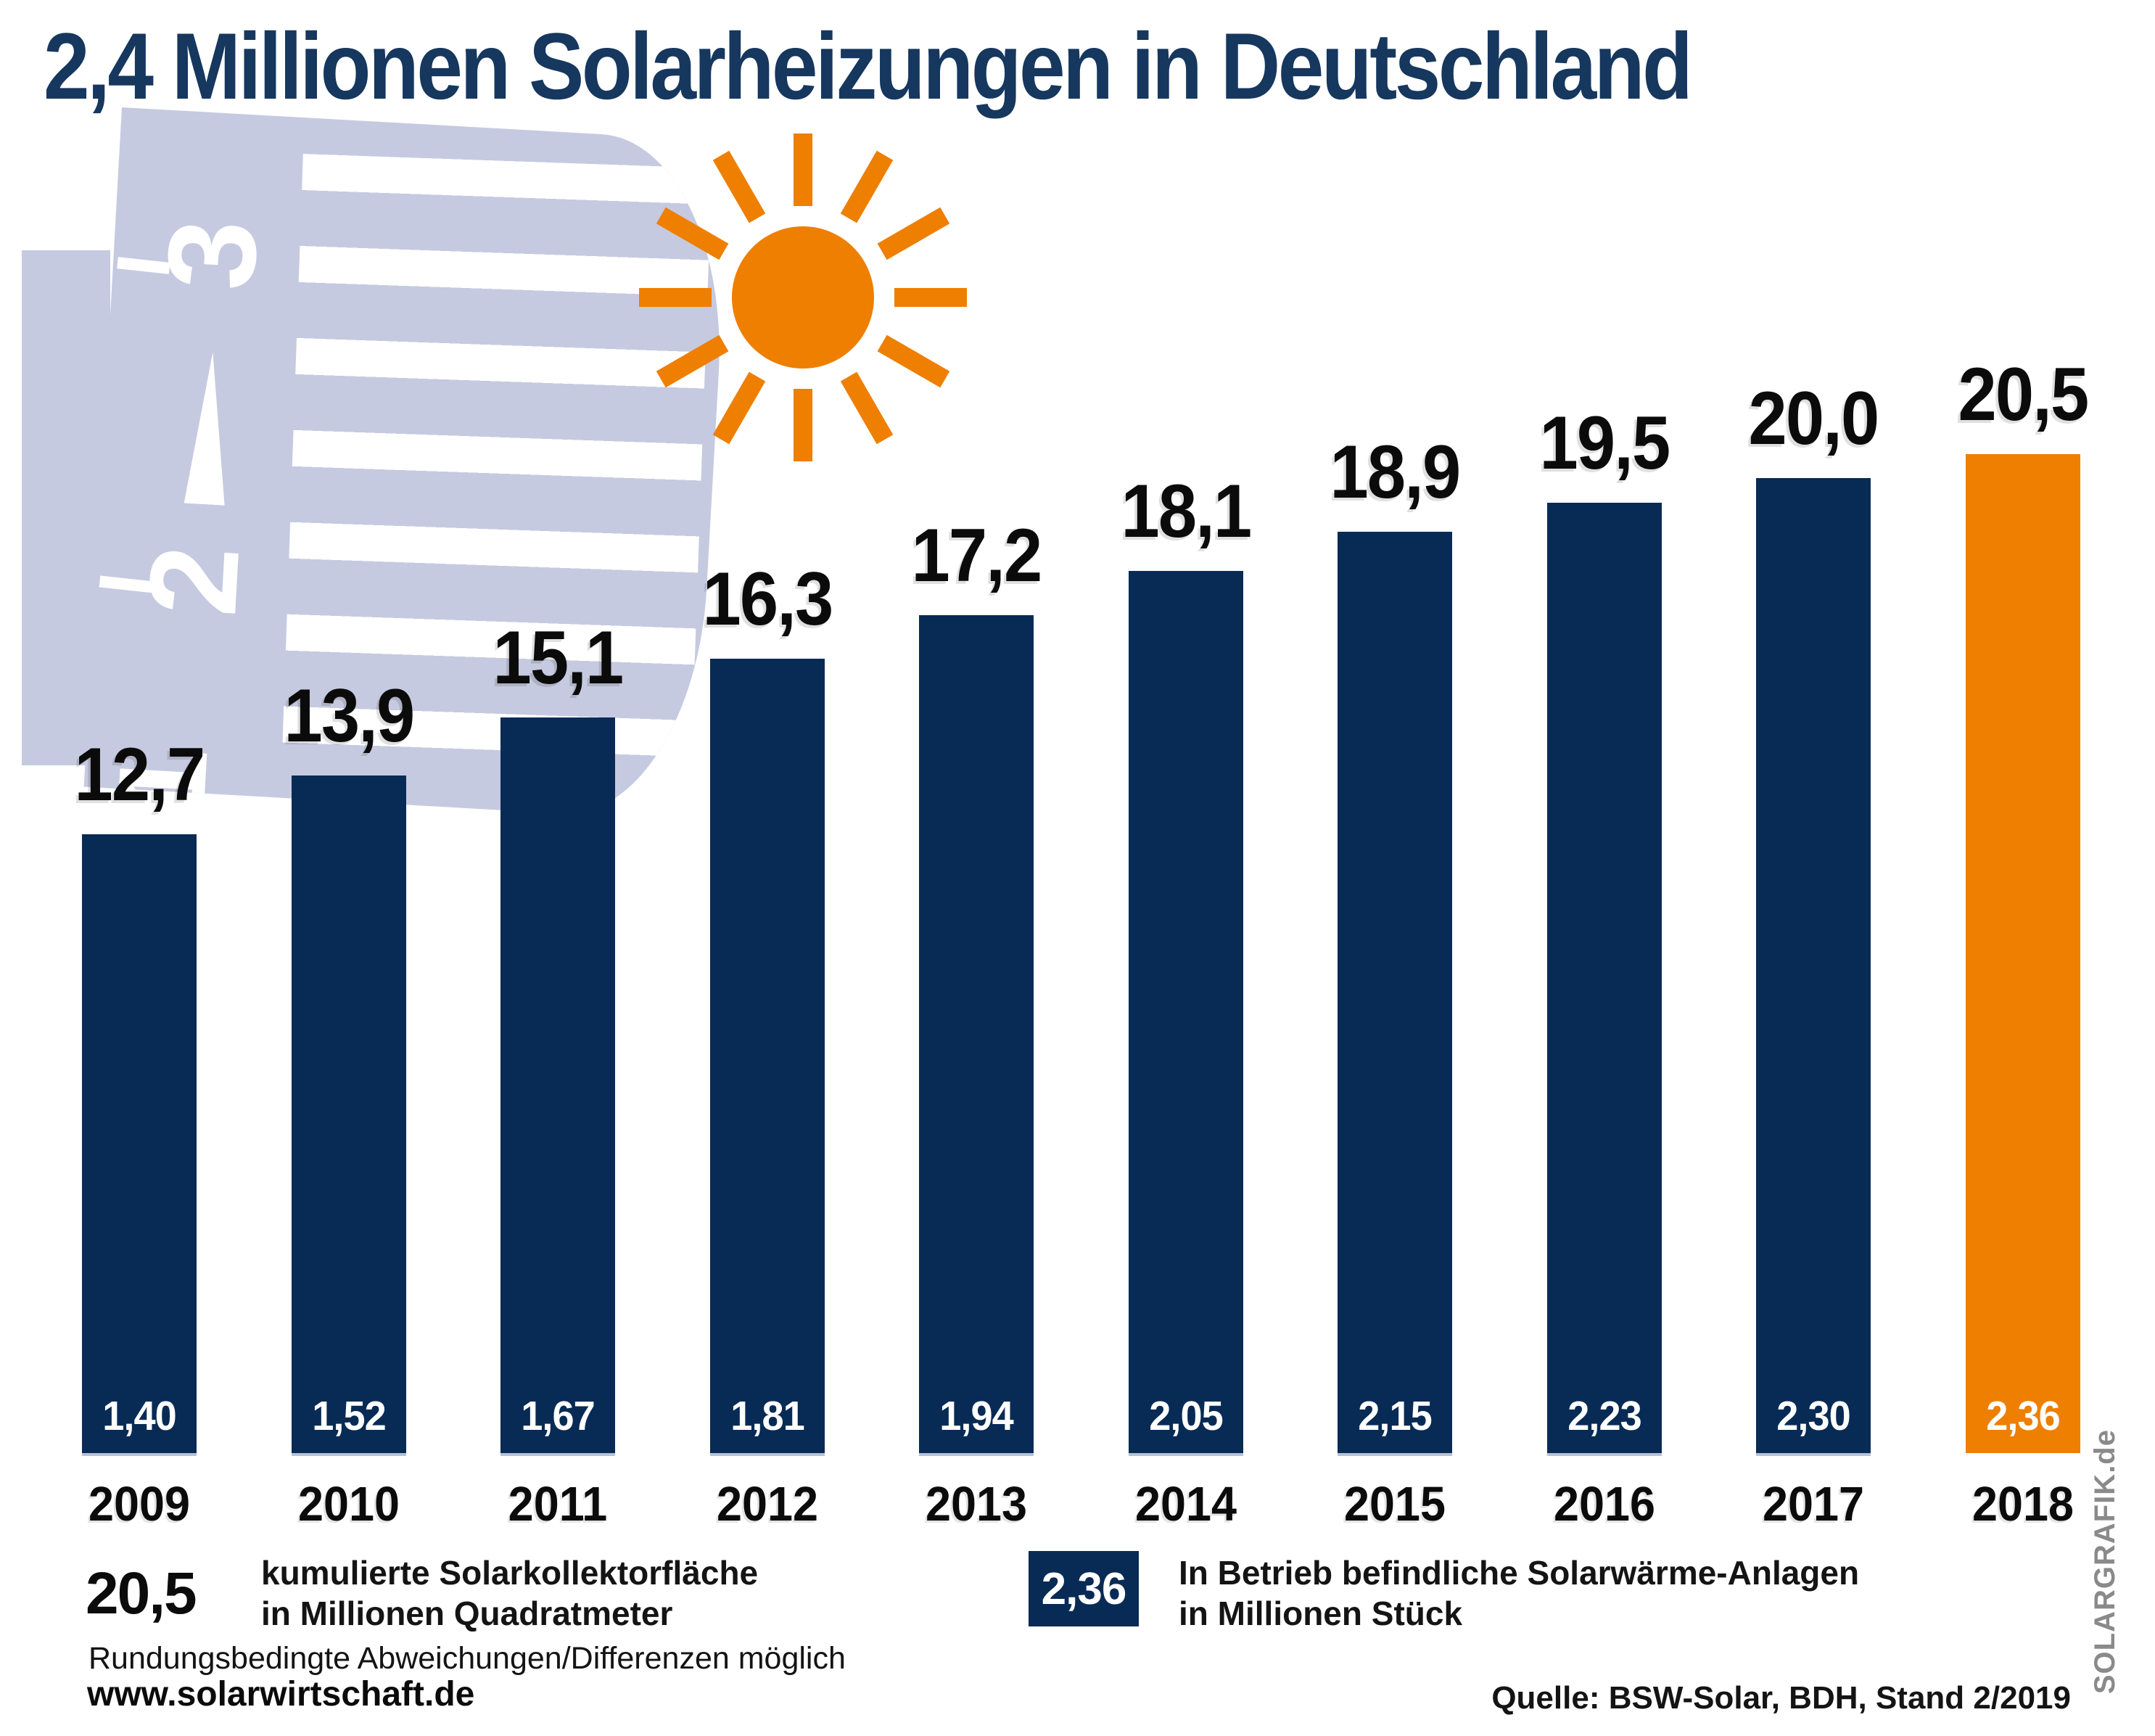  Describe the element at coordinates (2023, 395) in the screenshot. I see `bar-value-label: 20,5` at that location.